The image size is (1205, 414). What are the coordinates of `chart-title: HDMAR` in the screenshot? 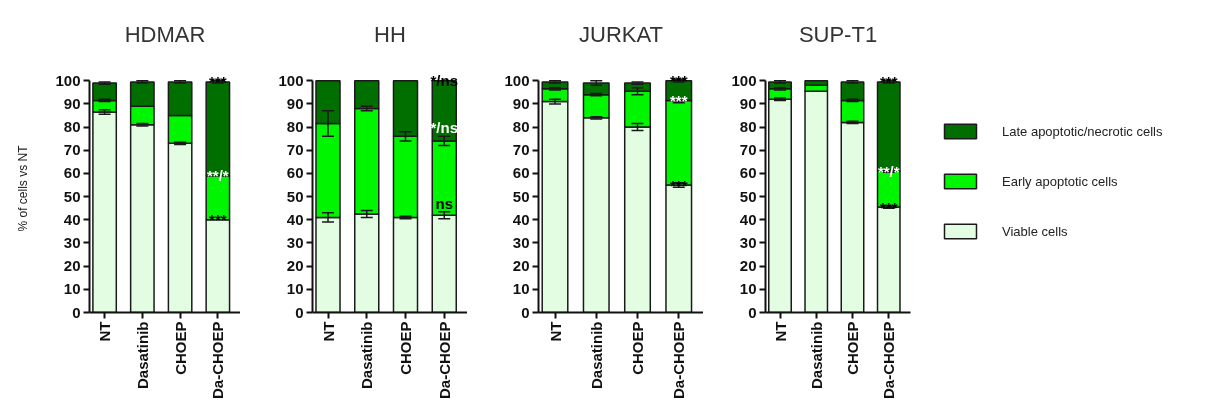 It's located at (165, 34).